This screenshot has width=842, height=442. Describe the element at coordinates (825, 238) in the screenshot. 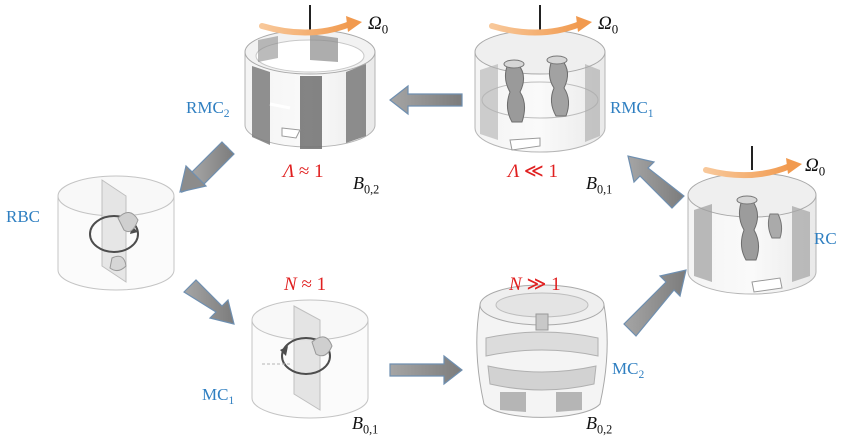

I see `label-rc: RC` at that location.